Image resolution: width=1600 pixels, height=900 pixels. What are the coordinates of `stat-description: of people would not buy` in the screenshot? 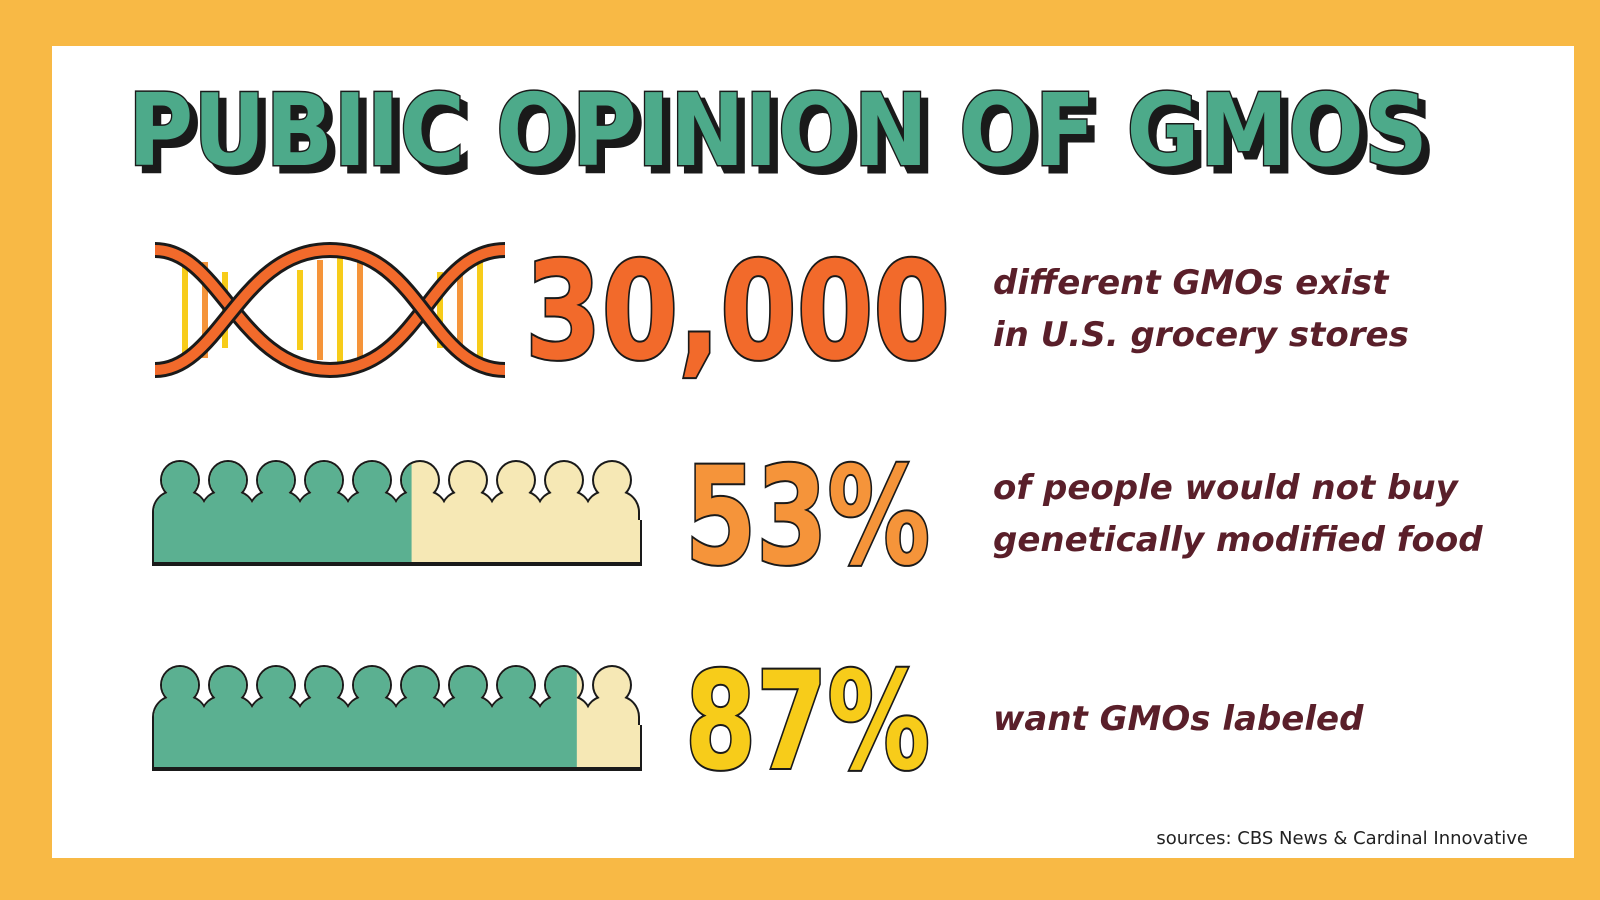 It's located at (1226, 488).